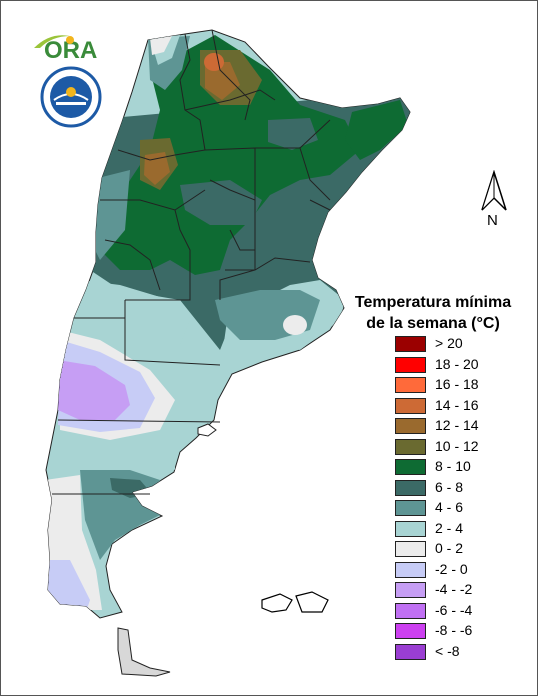 This screenshot has width=538, height=696. Describe the element at coordinates (457, 363) in the screenshot. I see `legend-label: 18 - 20` at that location.